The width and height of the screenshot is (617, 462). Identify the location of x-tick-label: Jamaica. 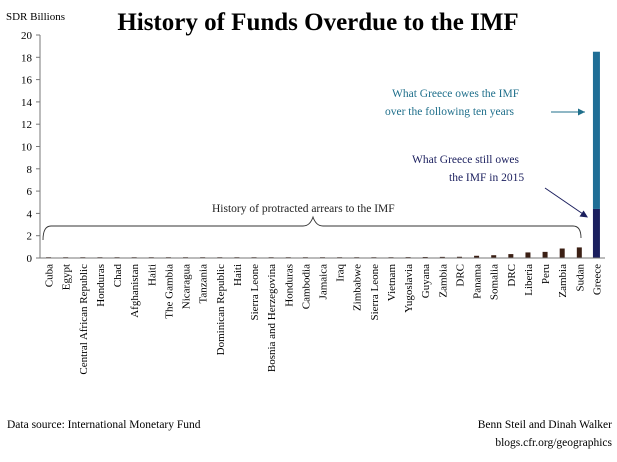
(324, 282).